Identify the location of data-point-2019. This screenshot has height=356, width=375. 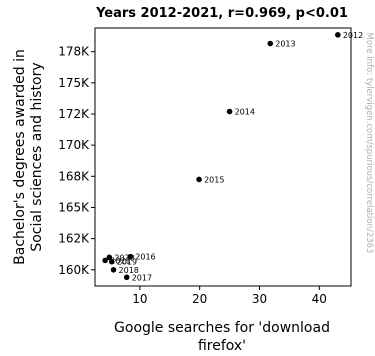
(111, 261).